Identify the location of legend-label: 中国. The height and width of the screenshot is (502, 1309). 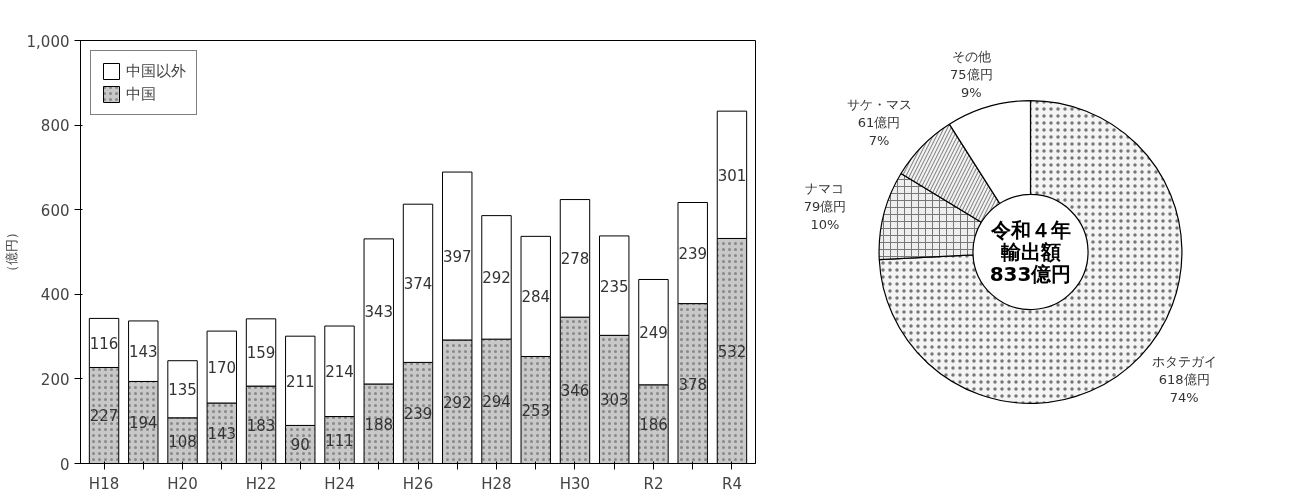
(141, 94).